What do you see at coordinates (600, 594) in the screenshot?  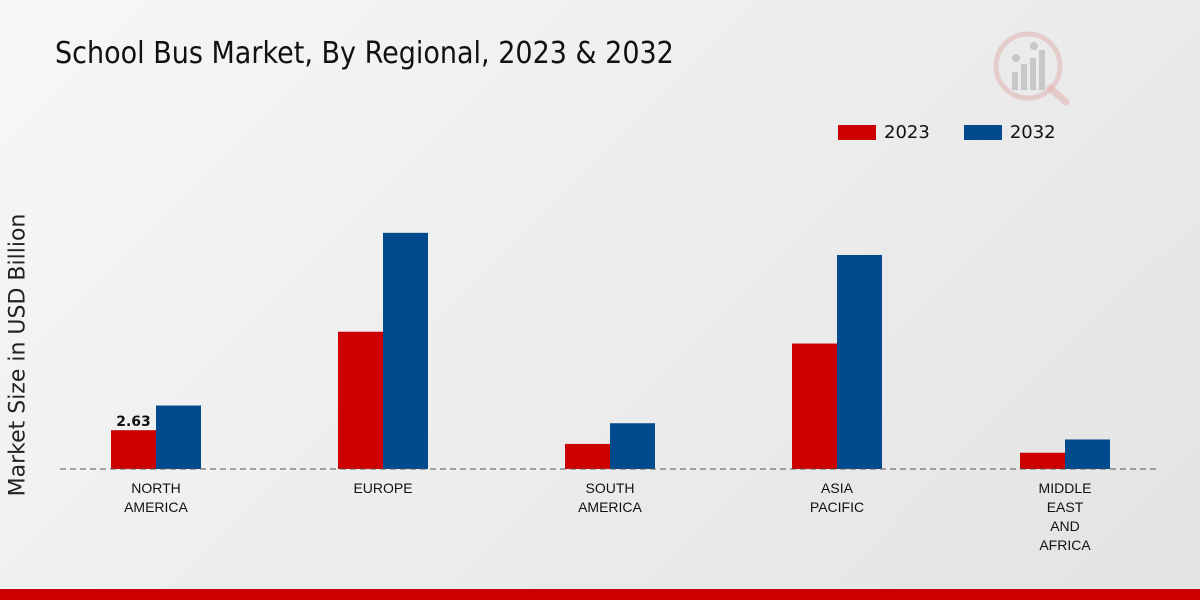 I see `bottom-accent-bar` at bounding box center [600, 594].